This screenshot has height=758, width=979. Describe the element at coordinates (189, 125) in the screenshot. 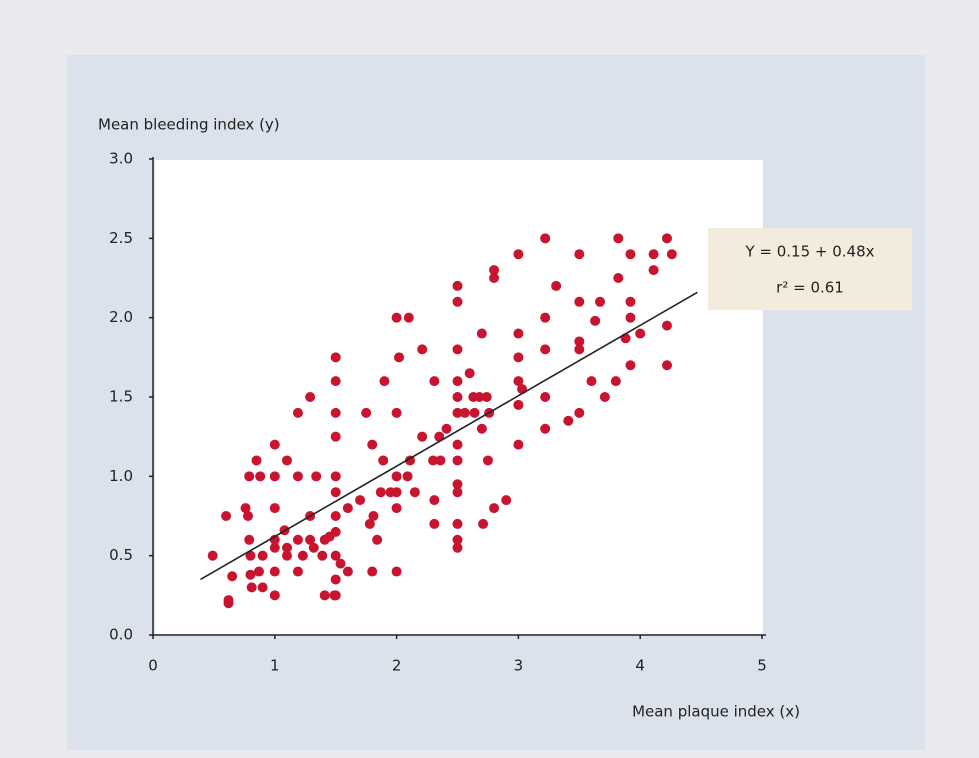

I see `y-axis-label: Mean bleeding index (y)` at that location.